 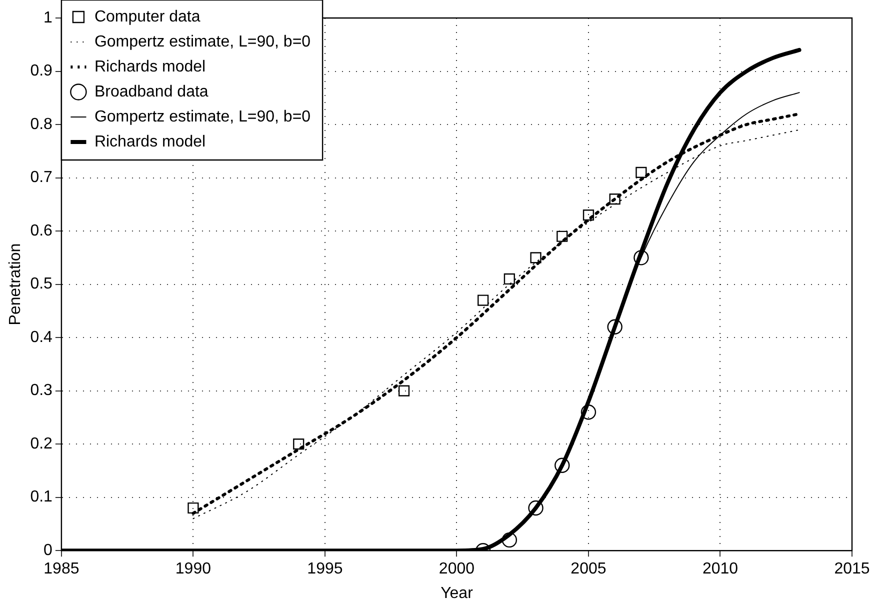 What do you see at coordinates (41, 497) in the screenshot?
I see `y-tick-label: 0.1` at bounding box center [41, 497].